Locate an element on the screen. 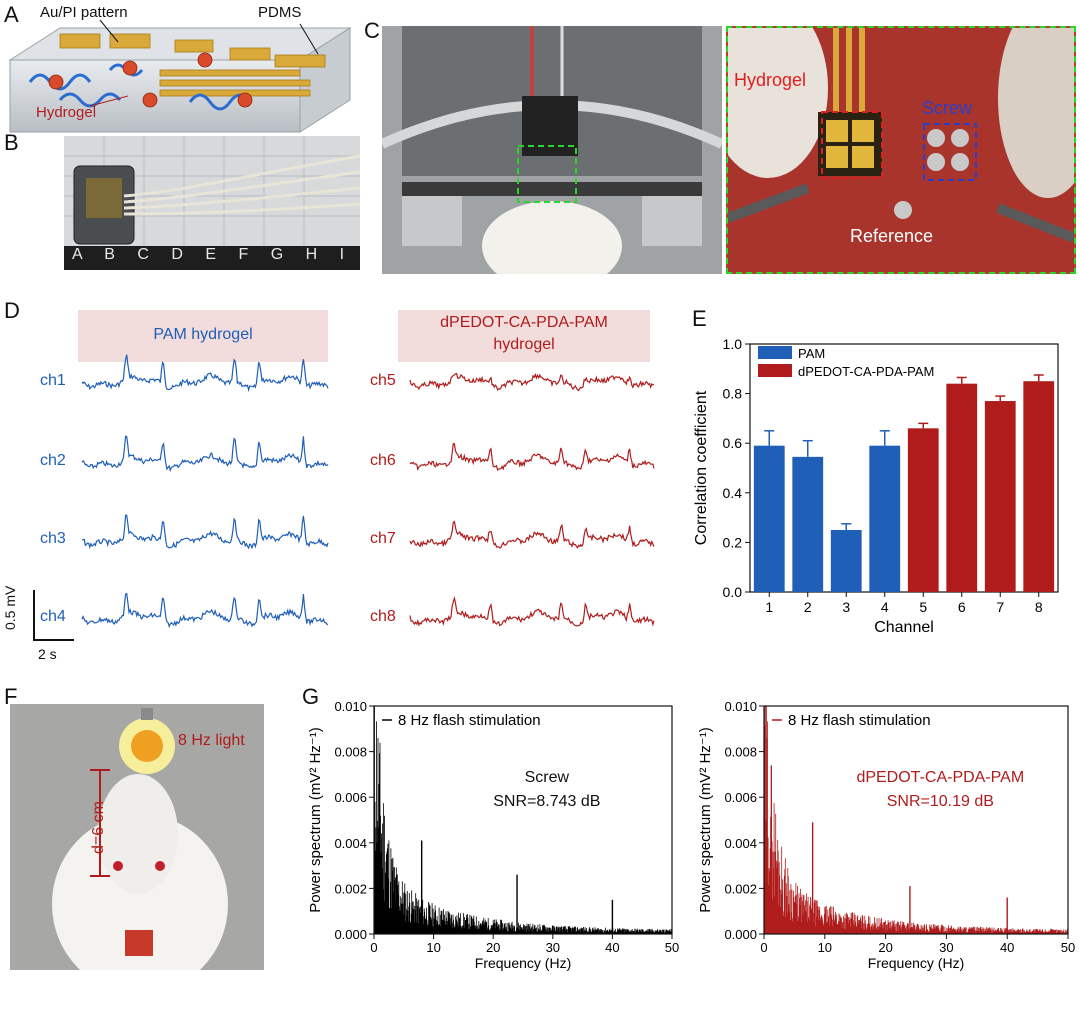 This screenshot has height=1012, width=1080. ch3-label: ch3 is located at coordinates (53, 538).